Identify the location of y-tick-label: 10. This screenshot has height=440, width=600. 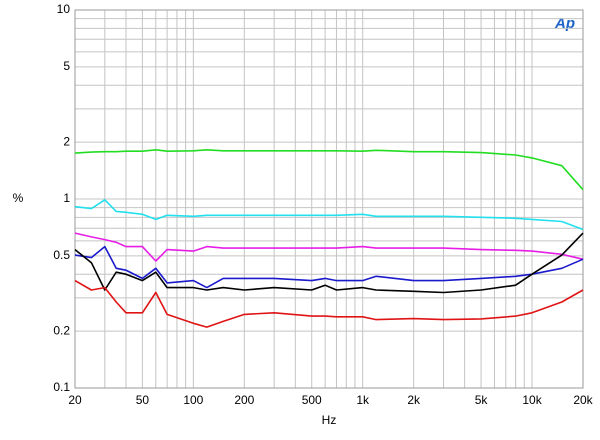
(64, 9).